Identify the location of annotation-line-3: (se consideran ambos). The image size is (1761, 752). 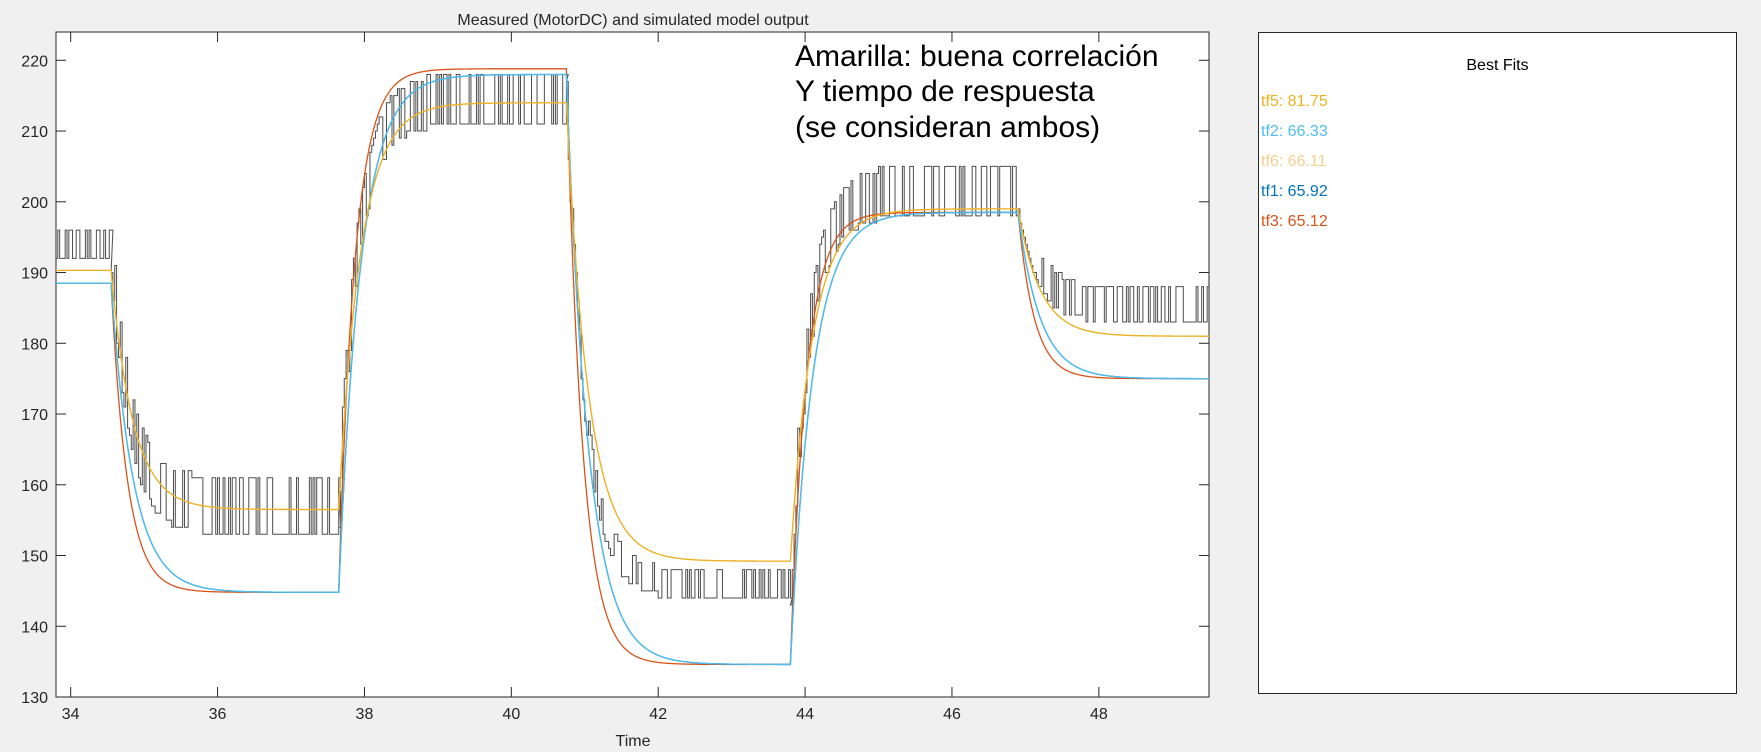
(947, 127).